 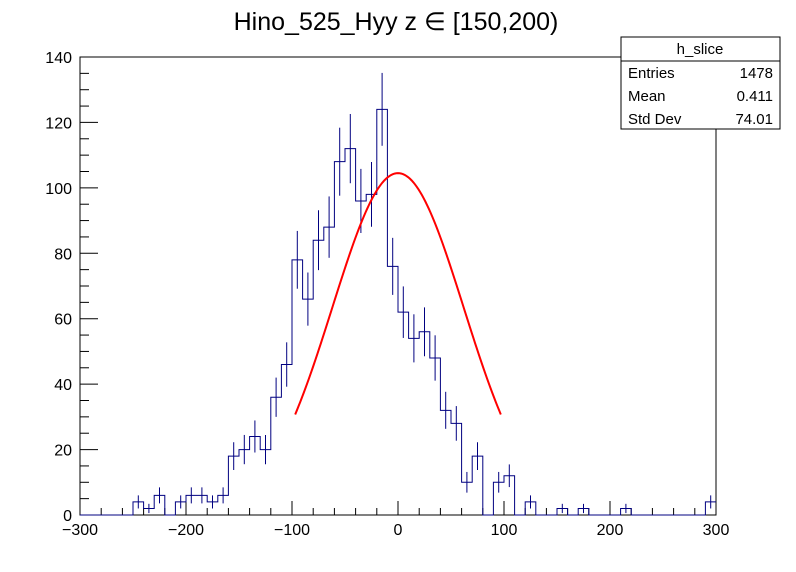 I want to click on y-tick-label: 20, so click(x=63, y=451).